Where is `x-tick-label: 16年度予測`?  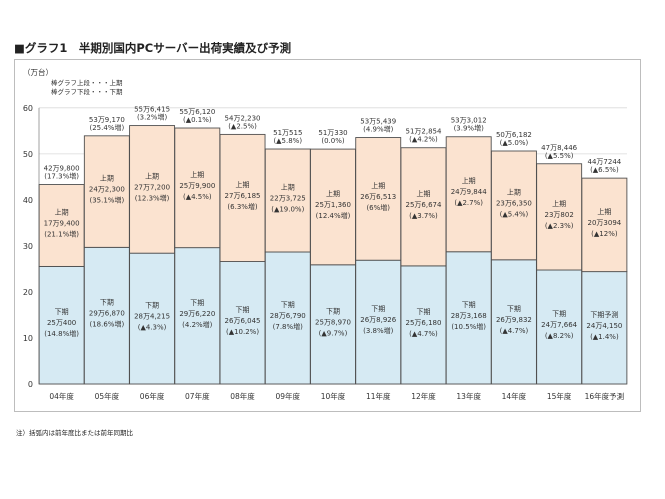 x-tick-label: 16年度予測 is located at coordinates (605, 396).